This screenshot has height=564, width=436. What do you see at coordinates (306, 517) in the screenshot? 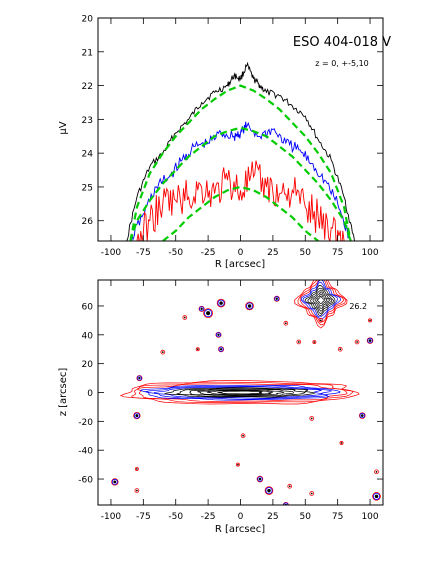
I see `contour-x-tick-label: 50` at bounding box center [306, 517].